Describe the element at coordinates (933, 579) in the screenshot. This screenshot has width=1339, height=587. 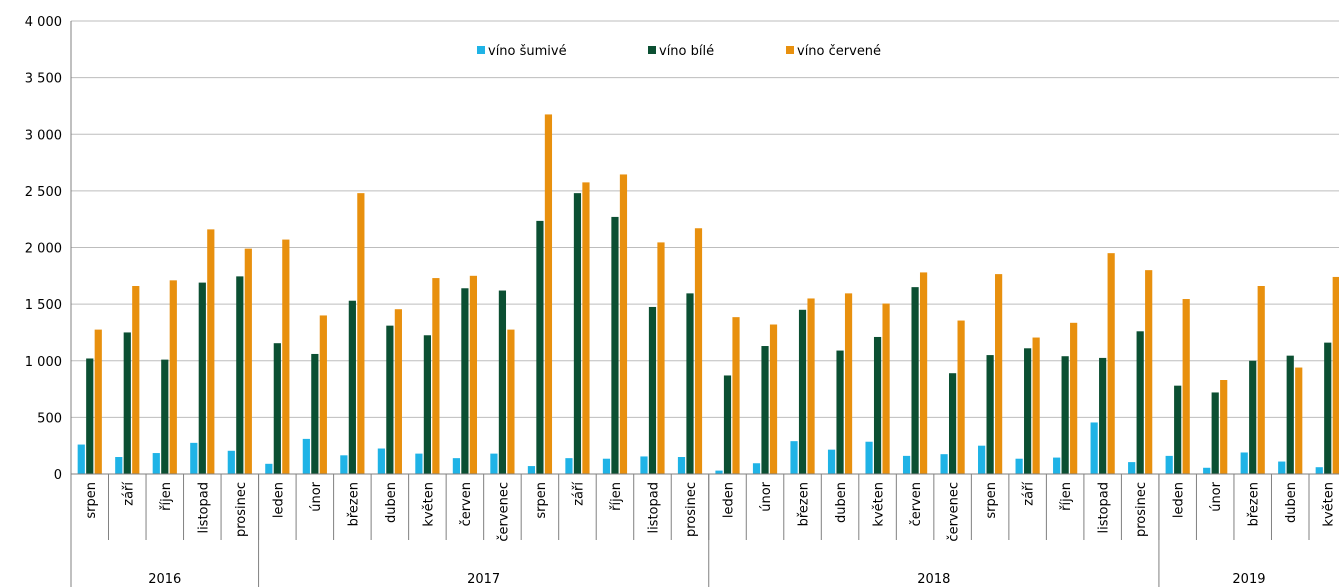
I see `year-label: 2018` at that location.